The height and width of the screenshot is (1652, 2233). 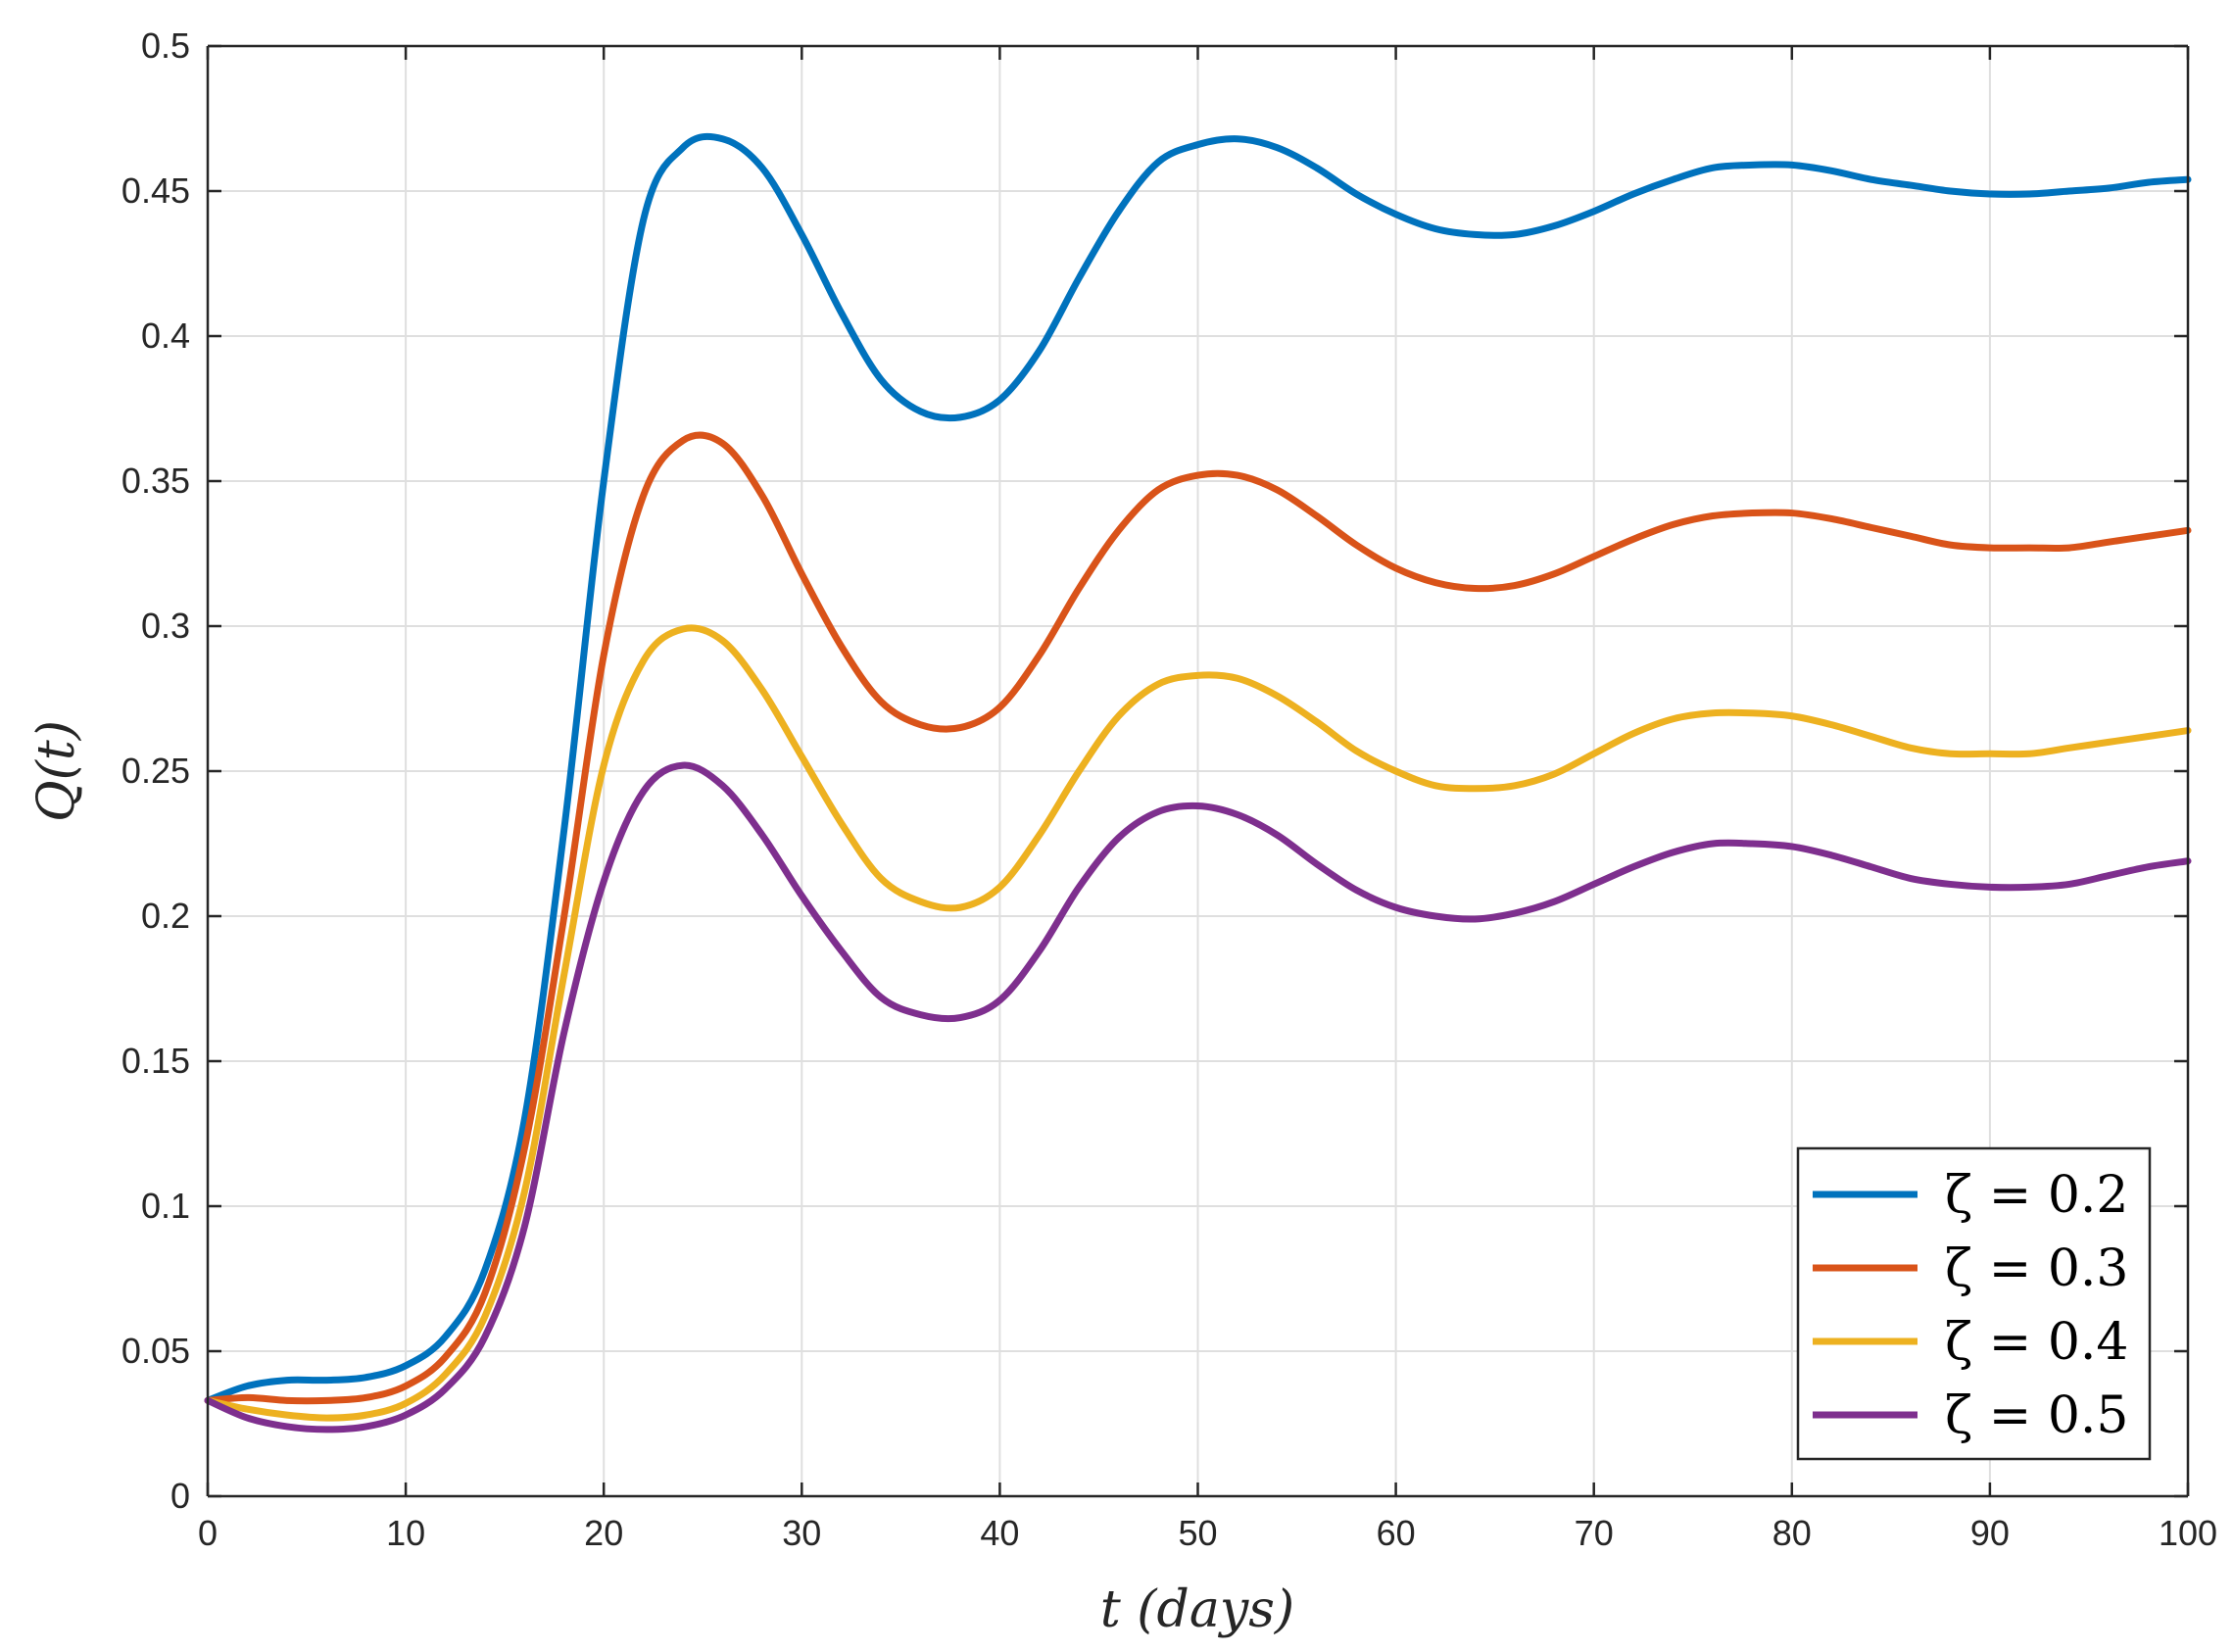 I want to click on y-tick-label: 0.2, so click(x=165, y=916).